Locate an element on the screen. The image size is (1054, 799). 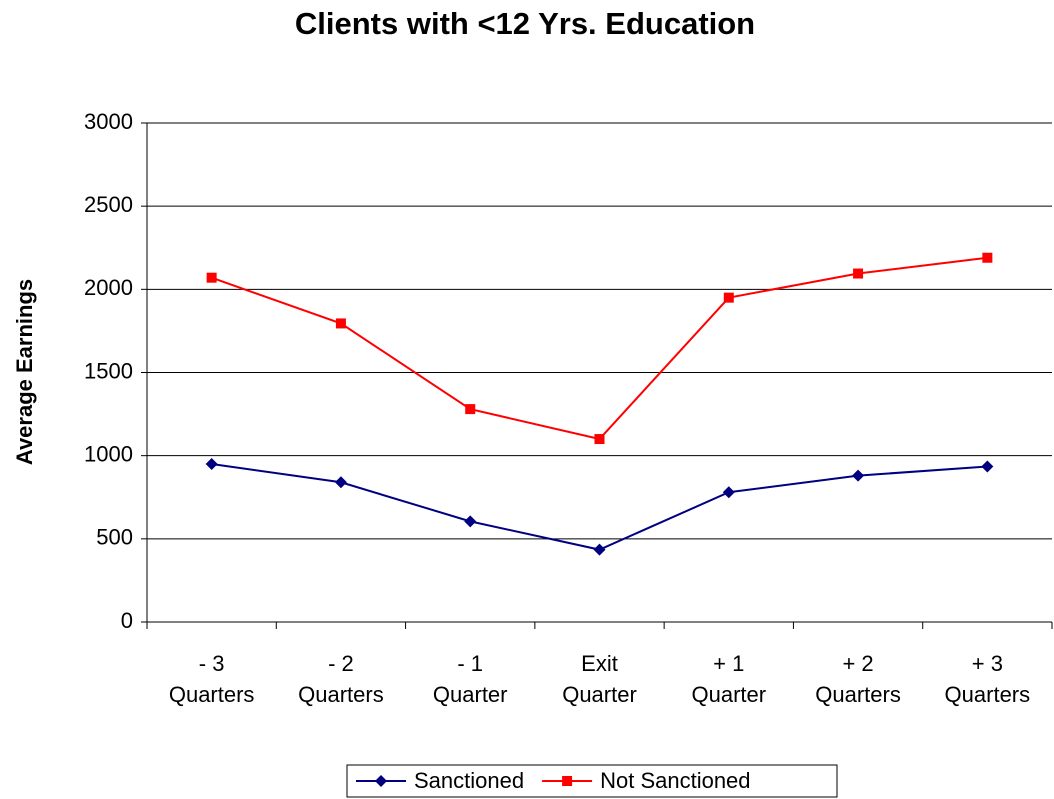
y-tick-label: 1000 is located at coordinates (108, 453).